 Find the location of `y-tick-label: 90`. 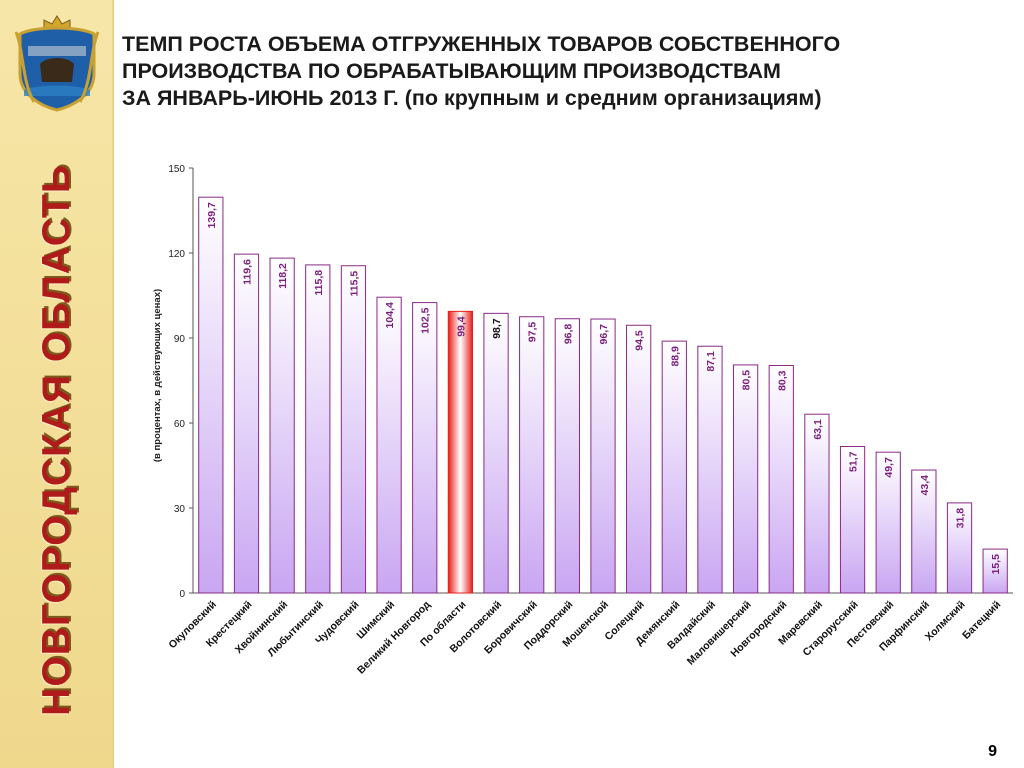

y-tick-label: 90 is located at coordinates (180, 339).